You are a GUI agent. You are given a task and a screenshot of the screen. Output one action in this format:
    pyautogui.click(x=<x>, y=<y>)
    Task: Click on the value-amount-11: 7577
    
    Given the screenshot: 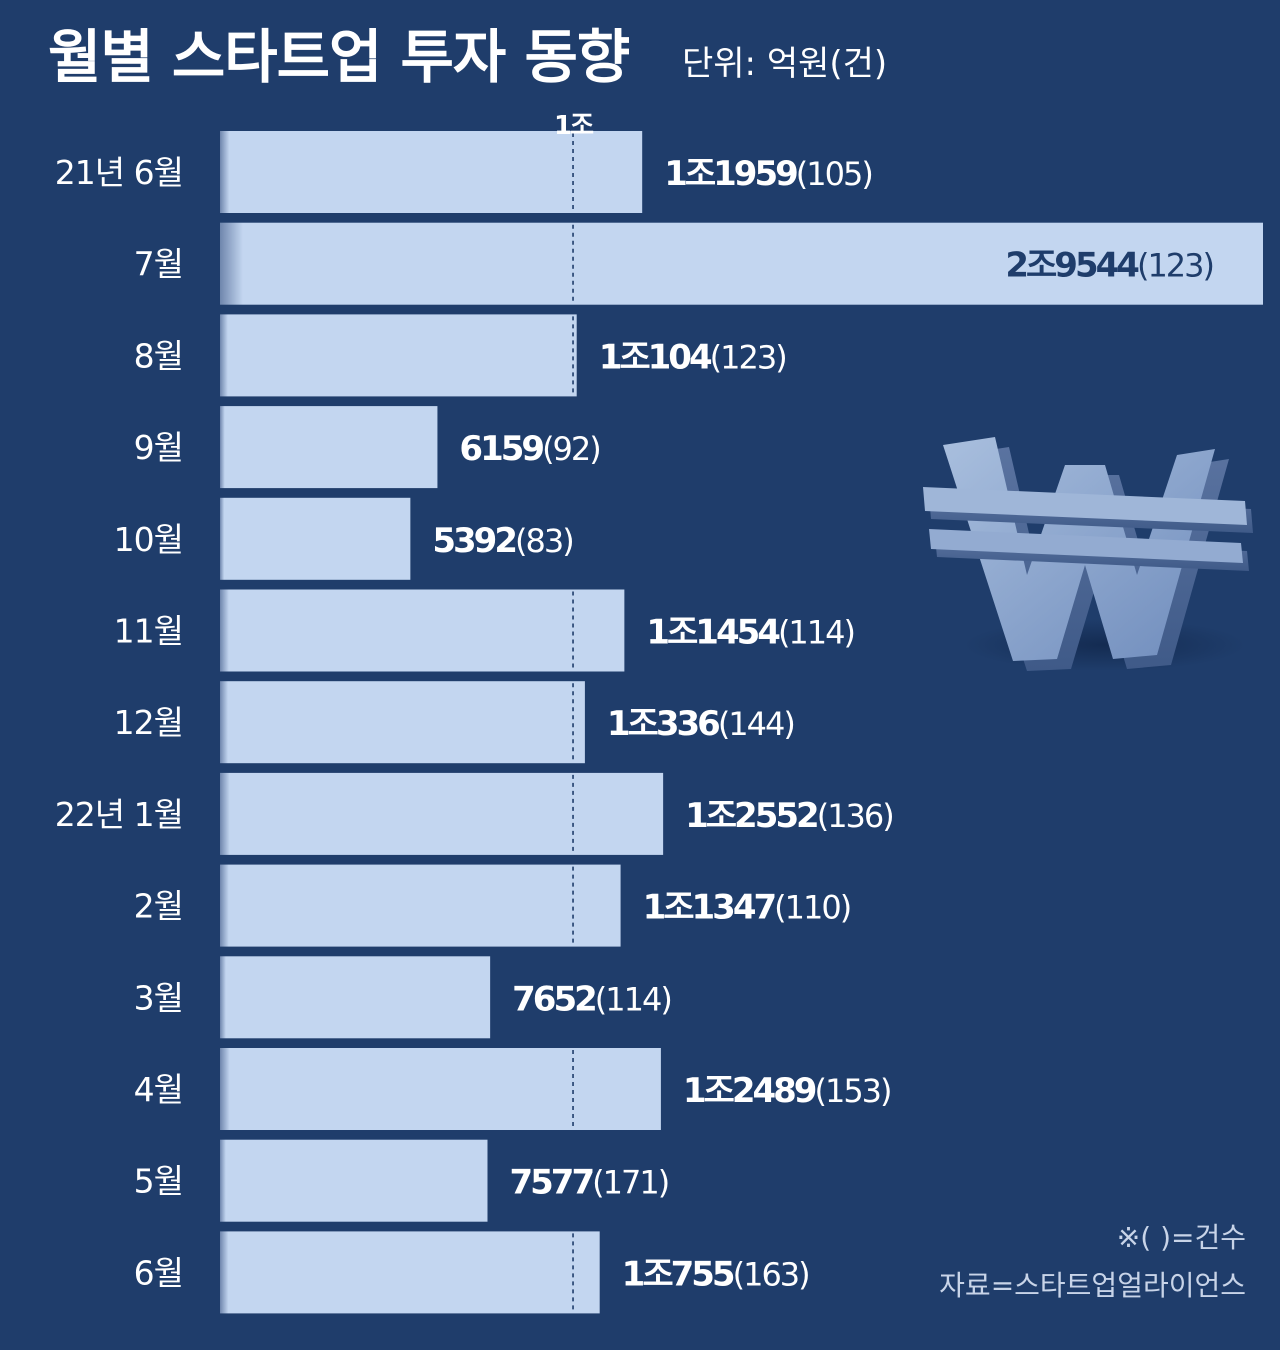 What is the action you would take?
    pyautogui.click(x=550, y=1183)
    